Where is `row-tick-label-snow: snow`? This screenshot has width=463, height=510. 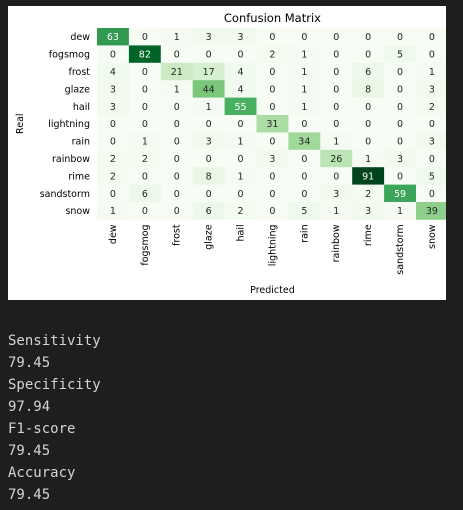 row-tick-label-snow: snow is located at coordinates (77, 211).